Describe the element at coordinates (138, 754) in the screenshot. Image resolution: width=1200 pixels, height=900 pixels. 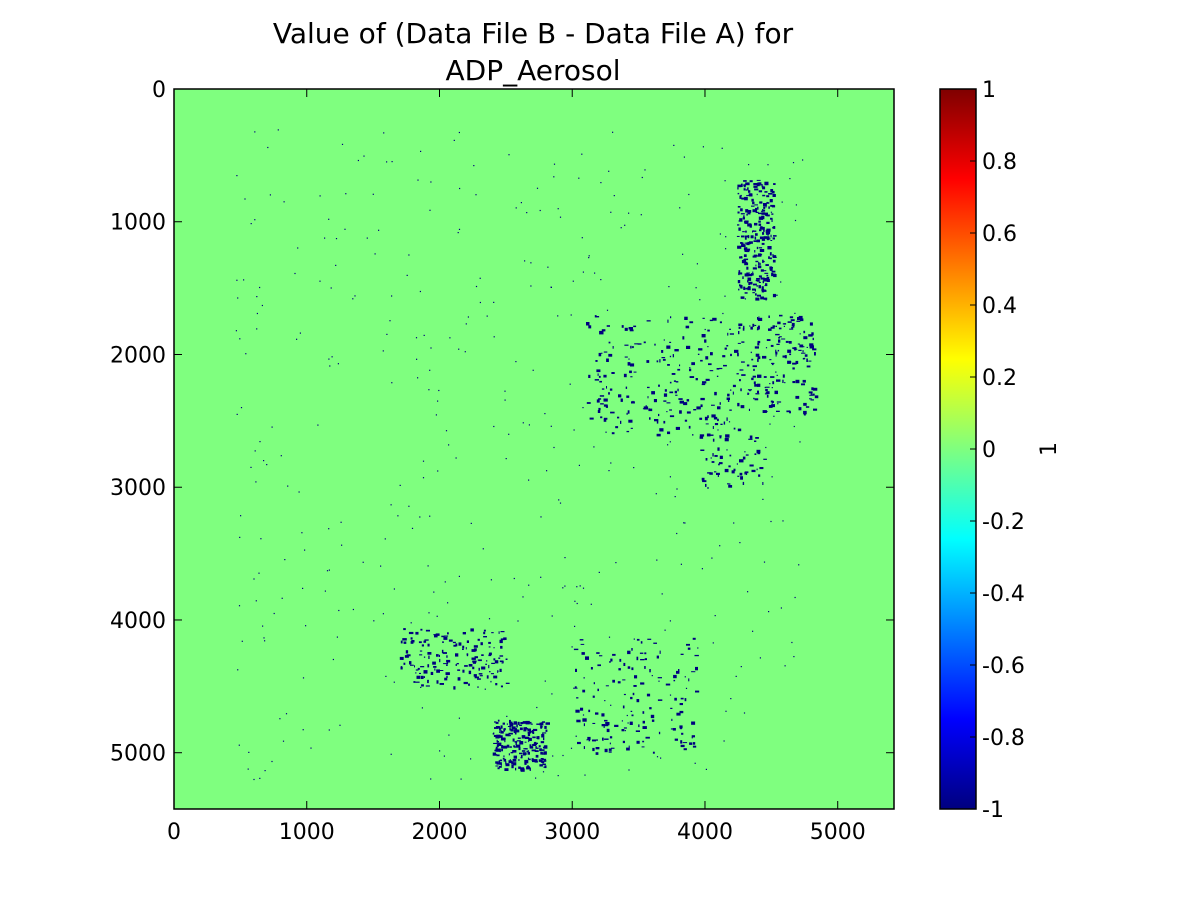
I see `y-tick-label: 5000` at that location.